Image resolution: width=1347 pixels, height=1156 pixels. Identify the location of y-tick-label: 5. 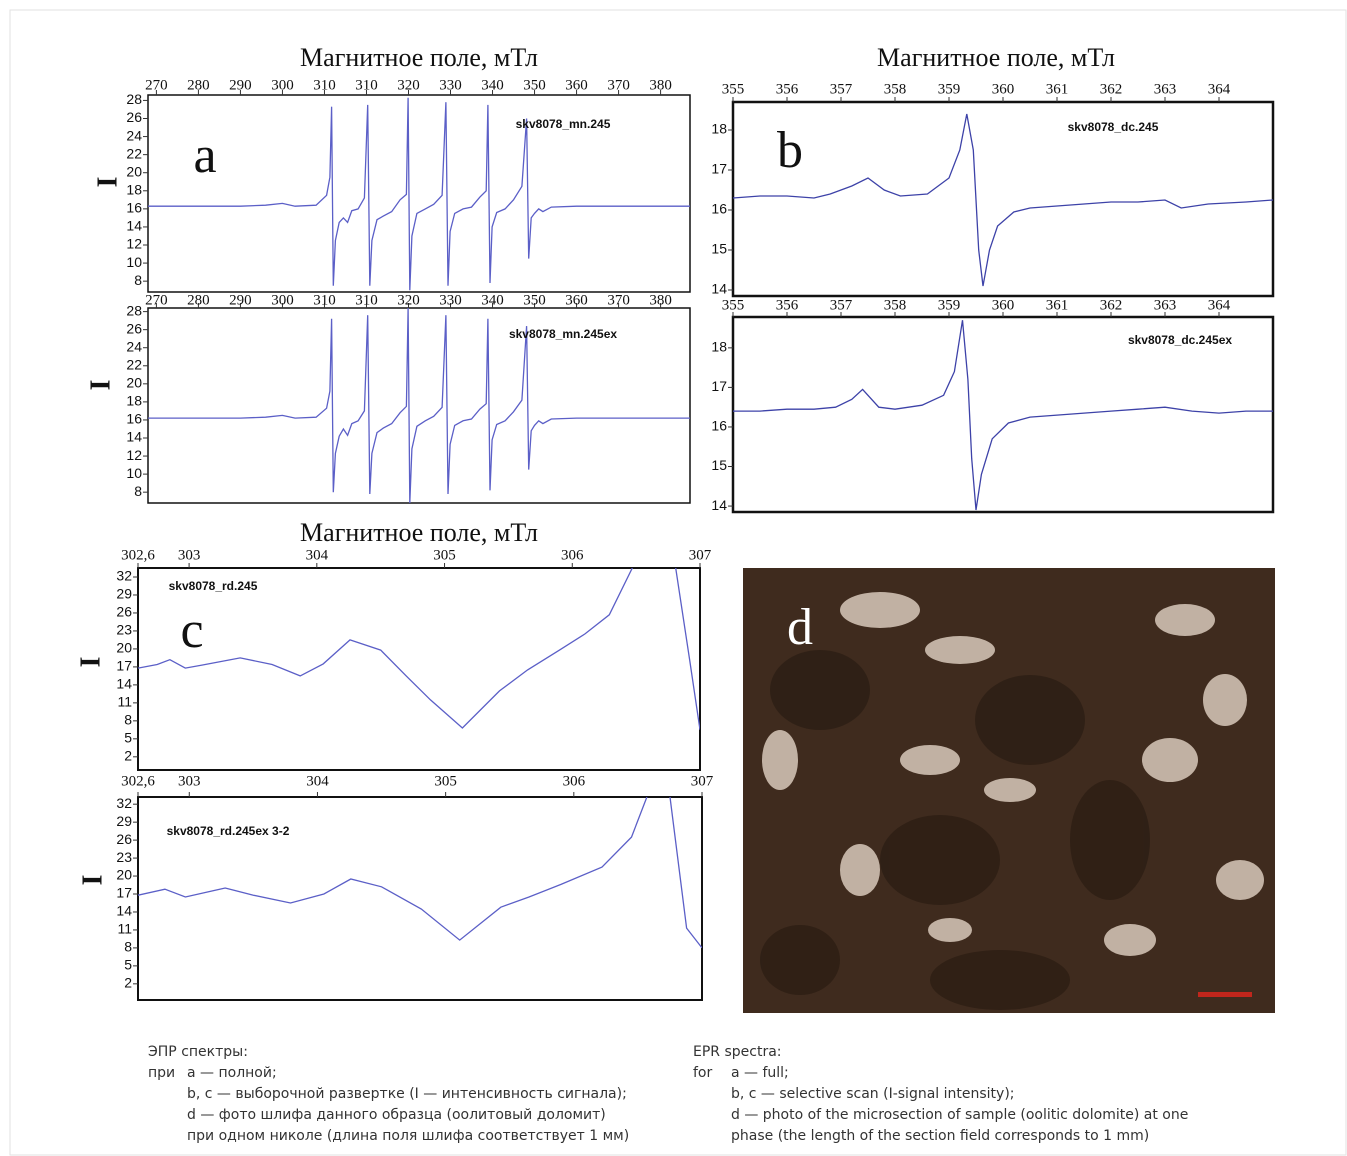
(128, 738).